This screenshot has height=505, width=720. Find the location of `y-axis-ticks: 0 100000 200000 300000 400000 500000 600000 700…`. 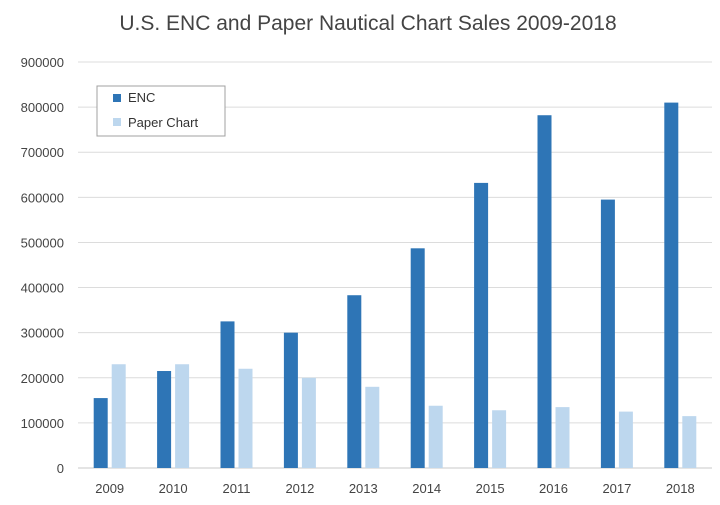

y-axis-ticks: 0 100000 200000 300000 400000 500000 600000 700… is located at coordinates (42, 265).